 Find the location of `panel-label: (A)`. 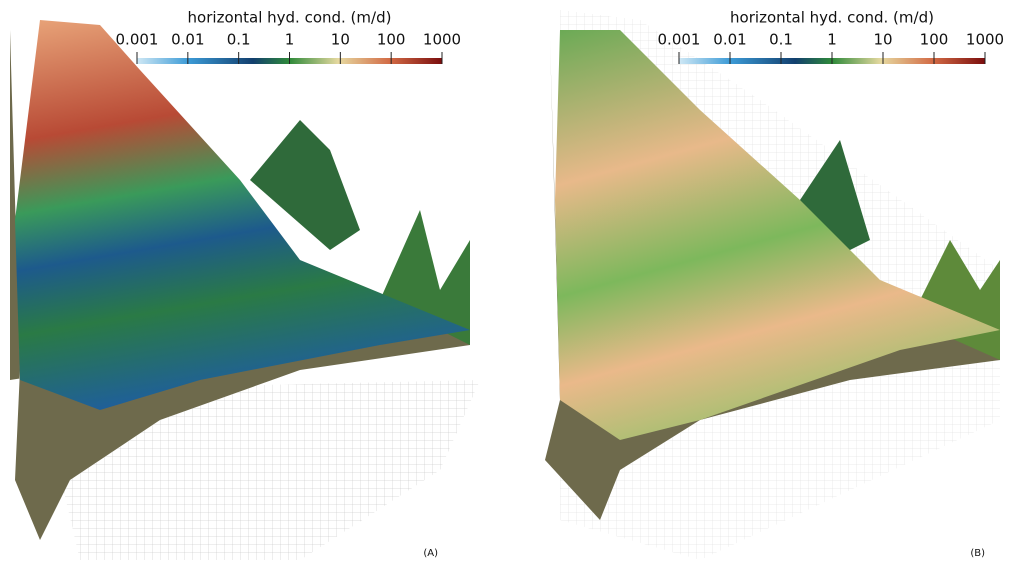

panel-label: (A) is located at coordinates (430, 553).